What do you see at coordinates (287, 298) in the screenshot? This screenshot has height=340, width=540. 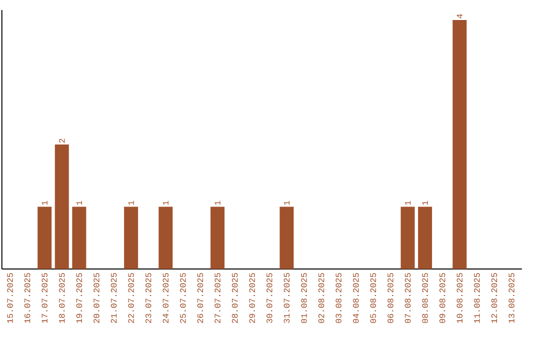 I see `x-tick-label: 31.07.2025` at bounding box center [287, 298].